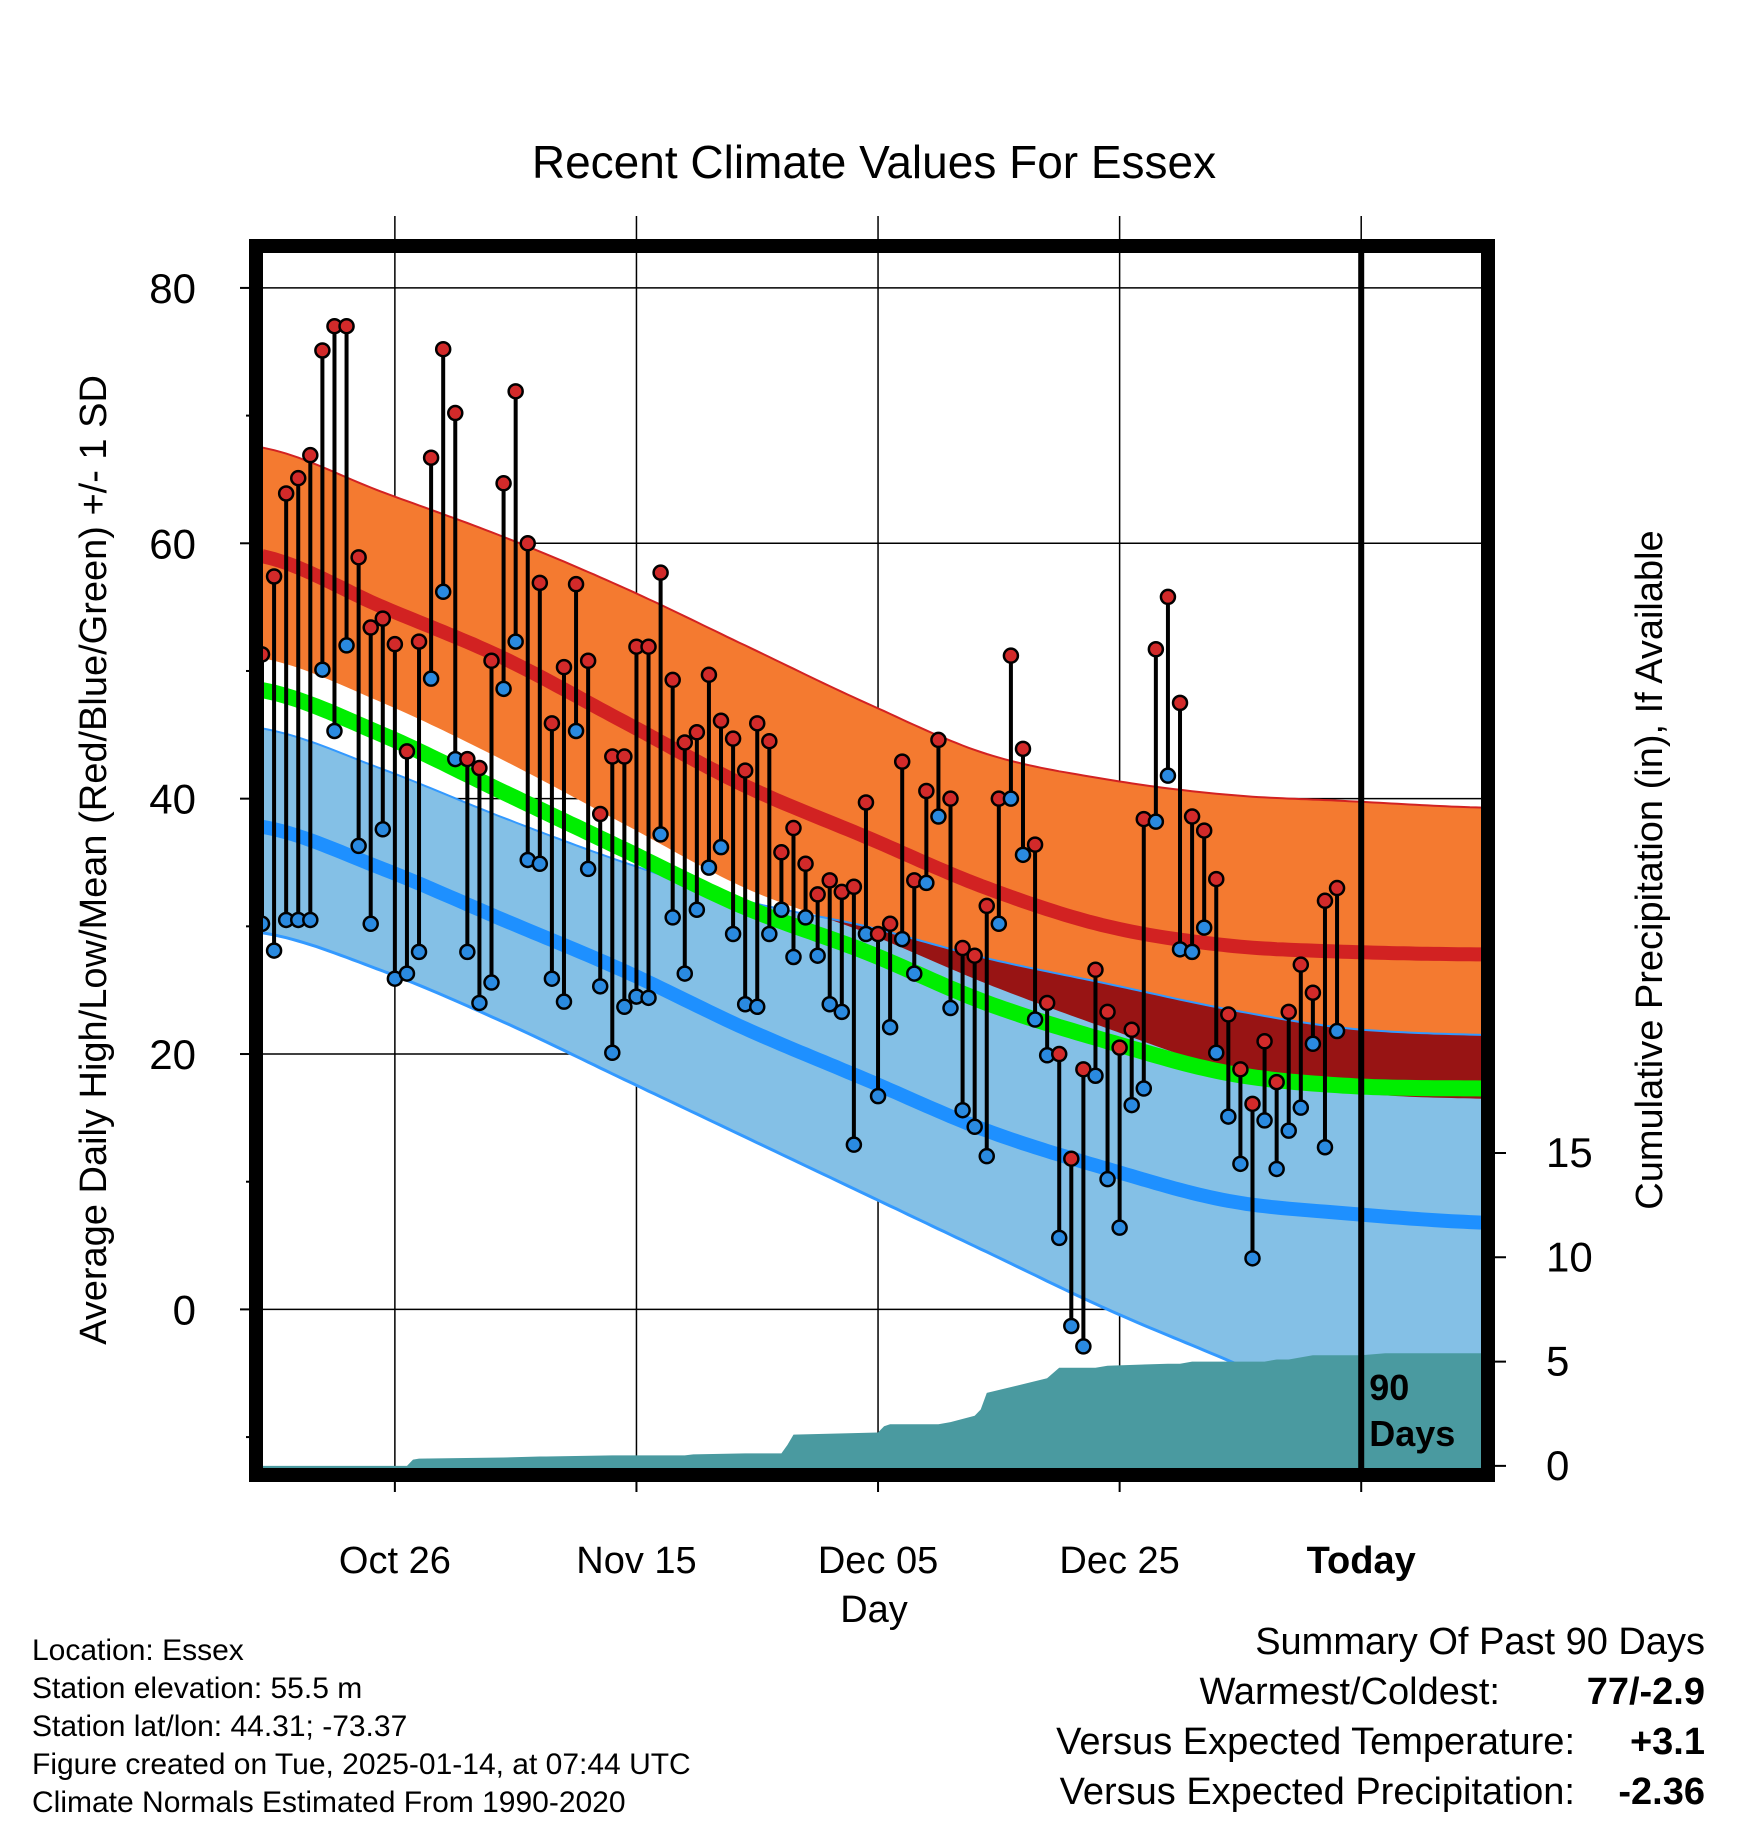 Image resolution: width=1748 pixels, height=1828 pixels. What do you see at coordinates (1412, 1433) in the screenshot?
I see `today-days-label: Days` at bounding box center [1412, 1433].